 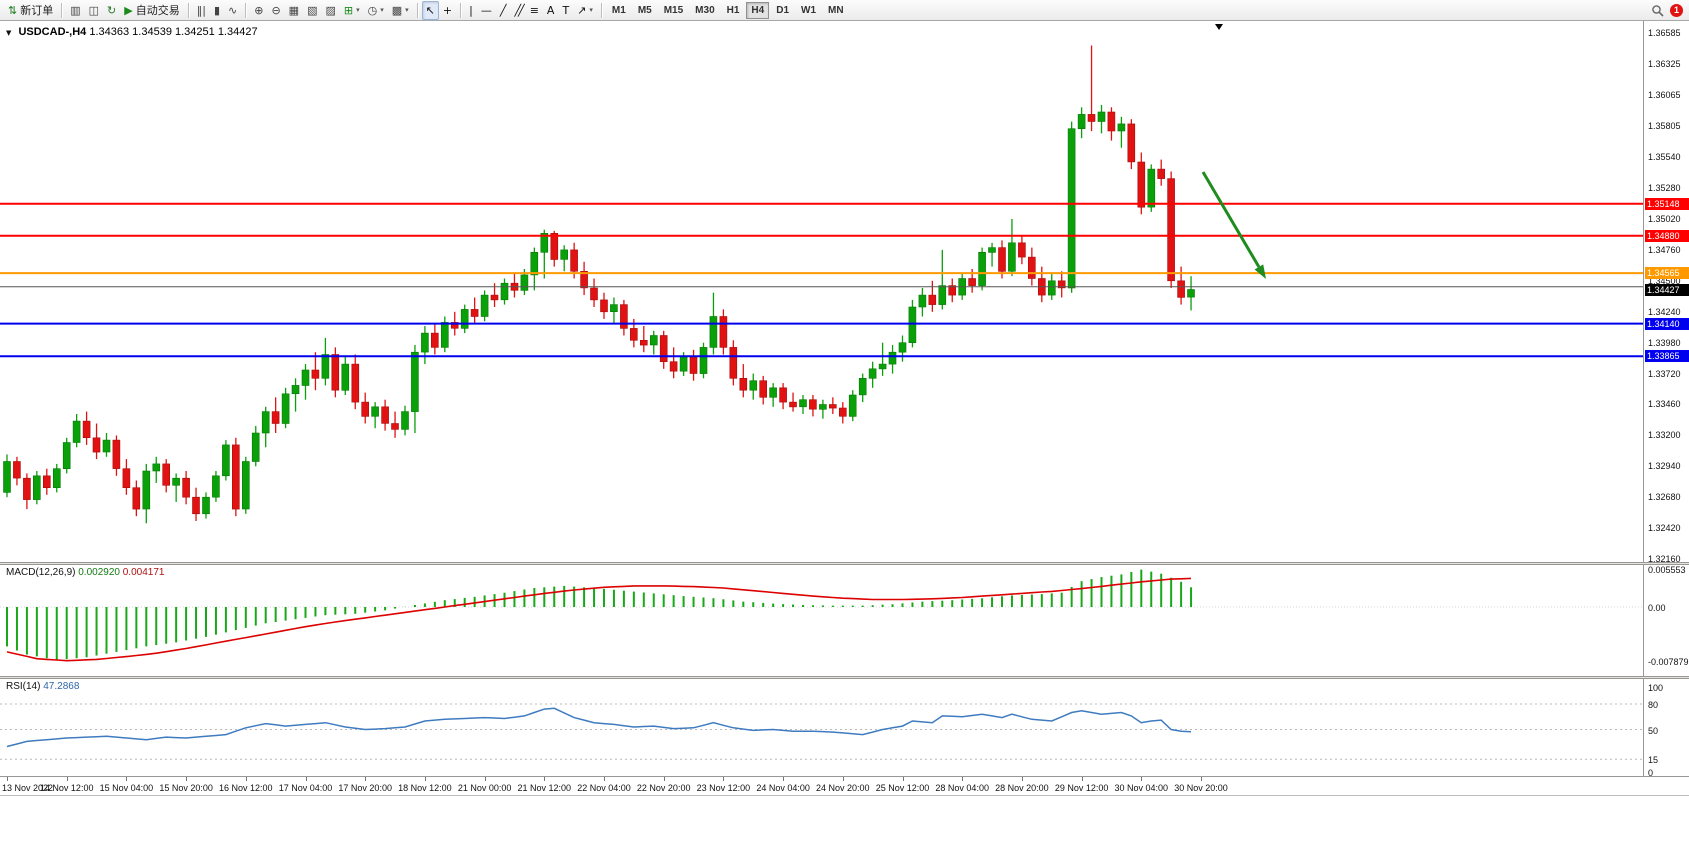 What do you see at coordinates (111, 10) in the screenshot?
I see `navigator-button: ↻` at bounding box center [111, 10].